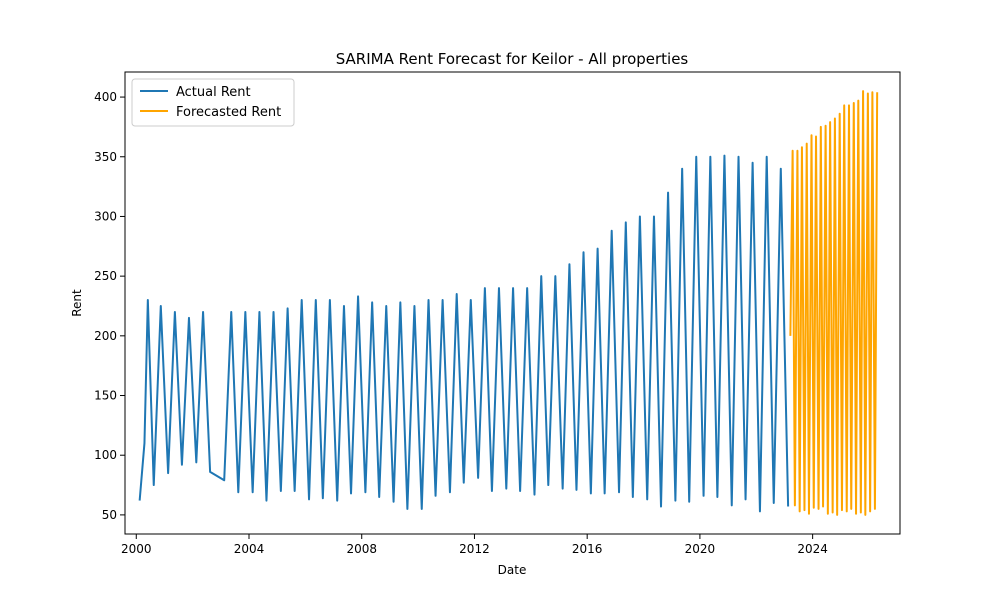  Describe the element at coordinates (105, 157) in the screenshot. I see `y-tick-label: 350` at that location.